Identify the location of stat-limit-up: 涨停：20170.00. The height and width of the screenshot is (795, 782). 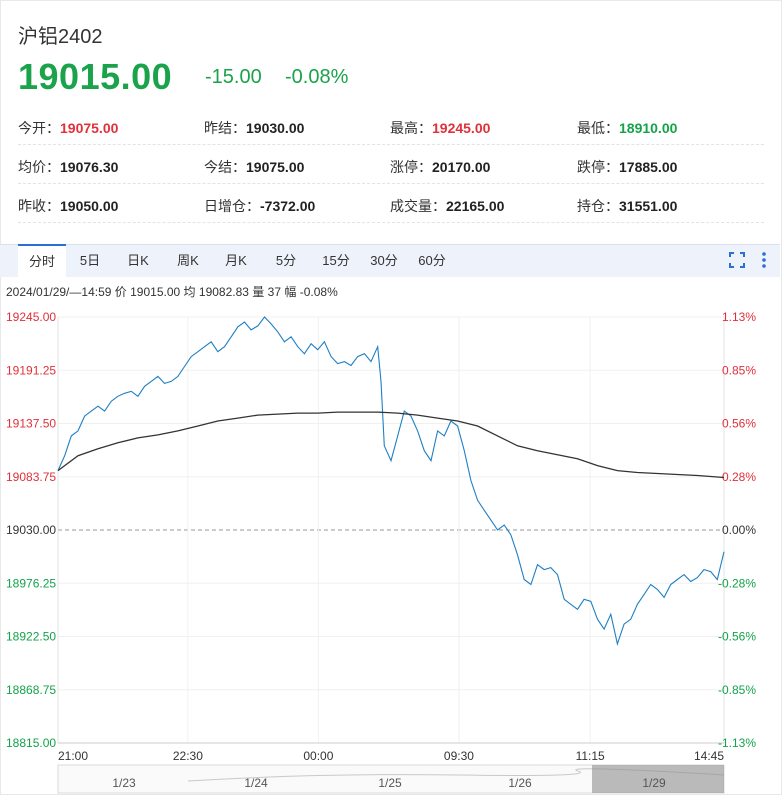
(440, 167).